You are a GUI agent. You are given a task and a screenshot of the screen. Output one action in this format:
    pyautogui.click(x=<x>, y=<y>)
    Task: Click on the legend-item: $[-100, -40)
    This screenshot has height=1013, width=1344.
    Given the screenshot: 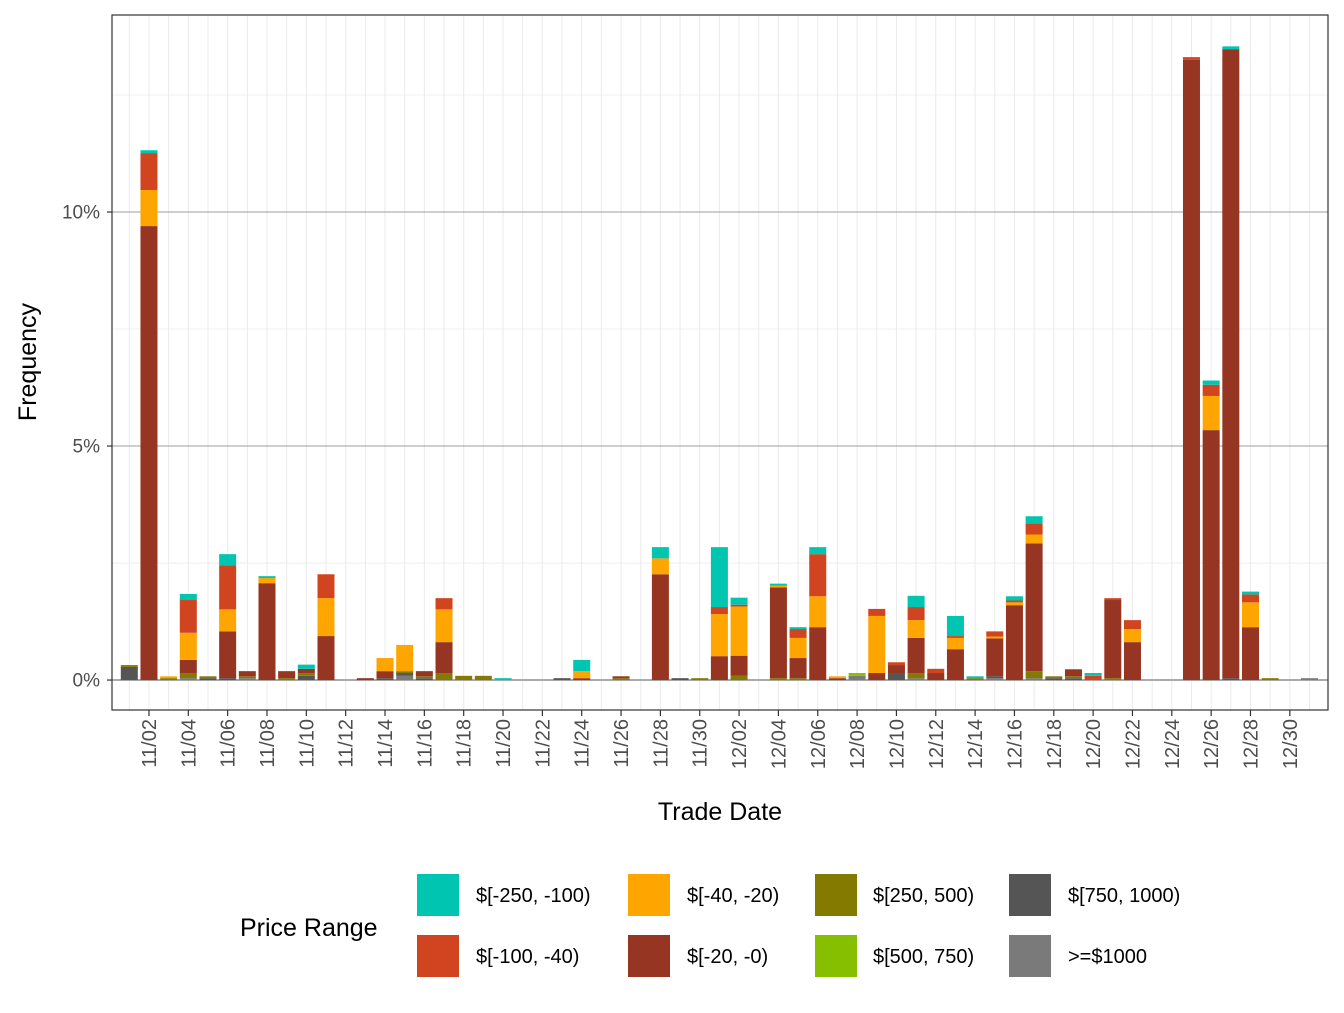 What is the action you would take?
    pyautogui.click(x=498, y=956)
    